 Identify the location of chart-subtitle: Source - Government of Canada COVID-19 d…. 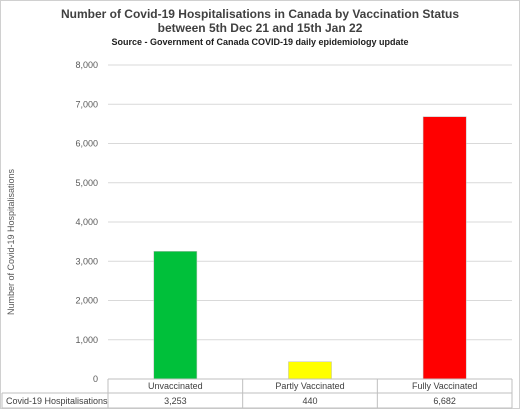
(260, 42).